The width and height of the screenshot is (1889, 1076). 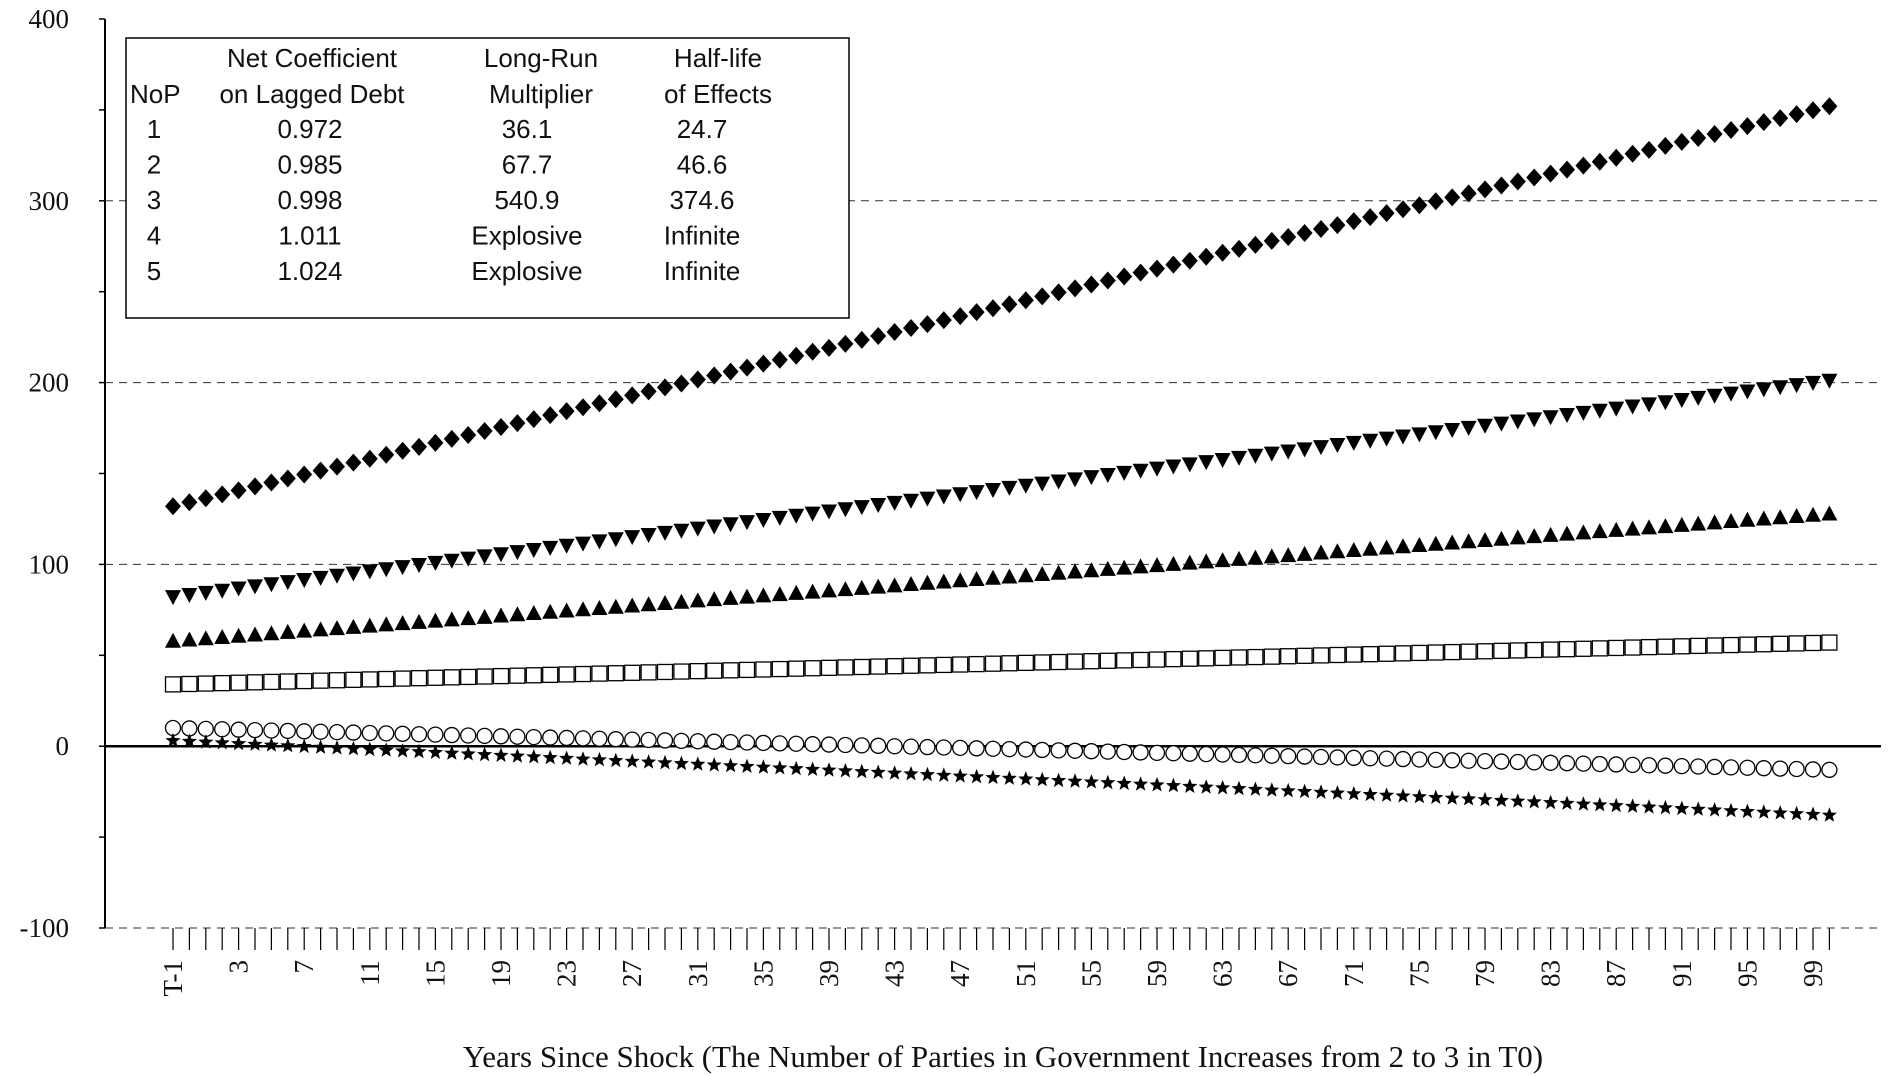 What do you see at coordinates (155, 94) in the screenshot?
I see `table-header: NoP` at bounding box center [155, 94].